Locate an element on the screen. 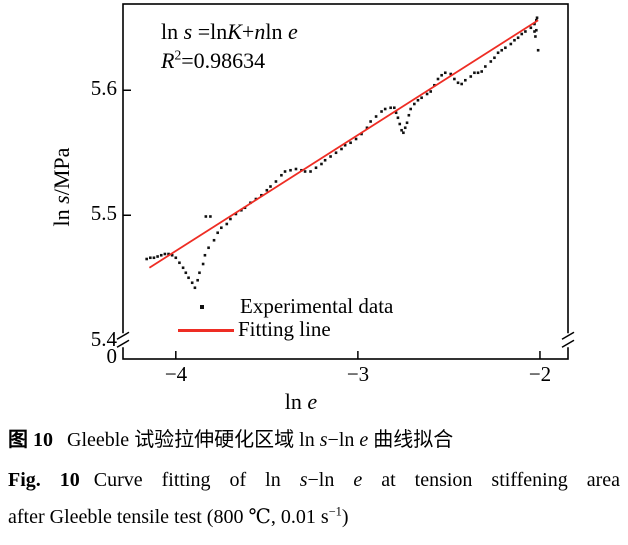 Image resolution: width=628 pixels, height=545 pixels. caption-cn-tag: 图 10 is located at coordinates (30, 440).